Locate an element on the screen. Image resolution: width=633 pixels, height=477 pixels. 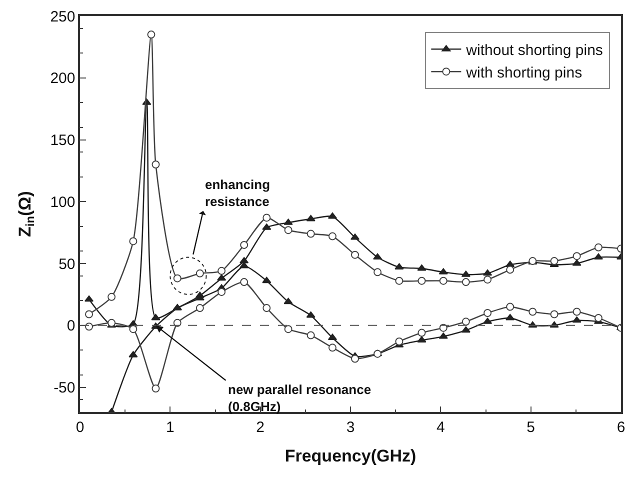
annotation: enhancing resistance is located at coordinates (237, 193).